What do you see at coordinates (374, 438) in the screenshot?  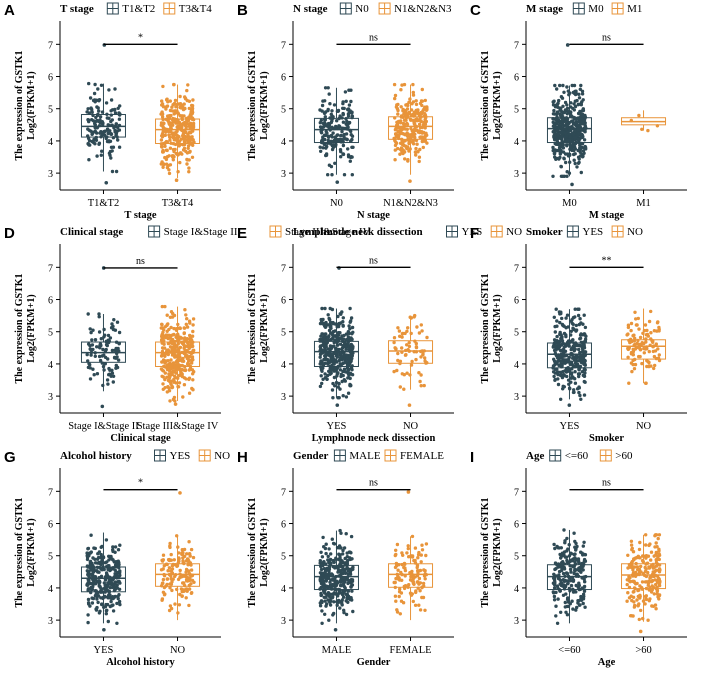 I see `x-axis-title: Lymphnode neck dissection` at bounding box center [374, 438].